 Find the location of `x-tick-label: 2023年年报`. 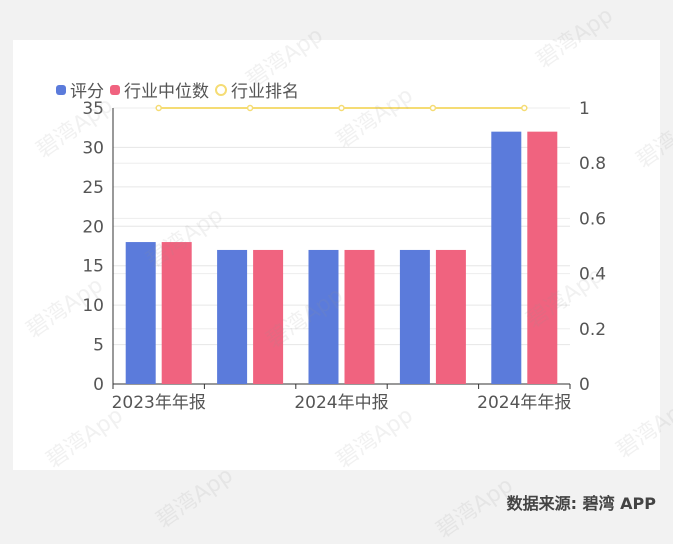

x-tick-label: 2023年年报 is located at coordinates (159, 403).